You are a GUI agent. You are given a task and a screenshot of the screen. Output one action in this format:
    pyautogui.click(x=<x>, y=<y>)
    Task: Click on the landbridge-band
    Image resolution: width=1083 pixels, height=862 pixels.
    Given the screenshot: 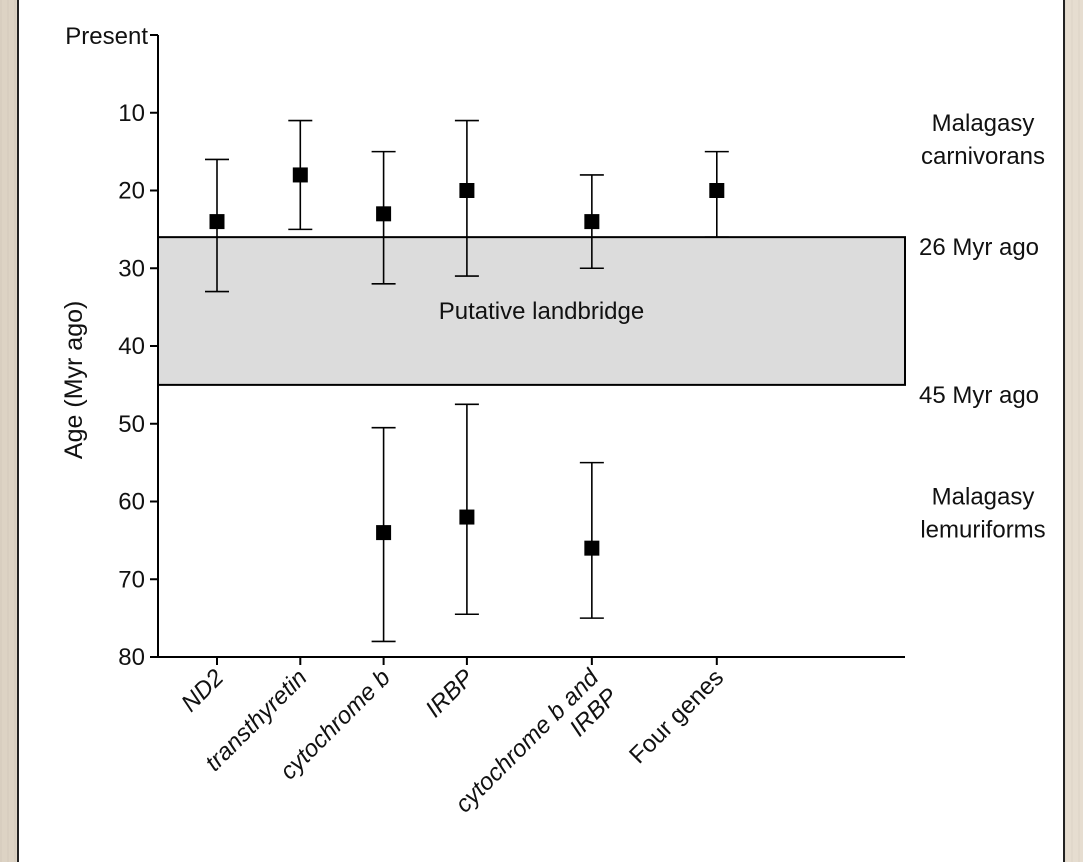 What is the action you would take?
    pyautogui.click(x=531, y=311)
    